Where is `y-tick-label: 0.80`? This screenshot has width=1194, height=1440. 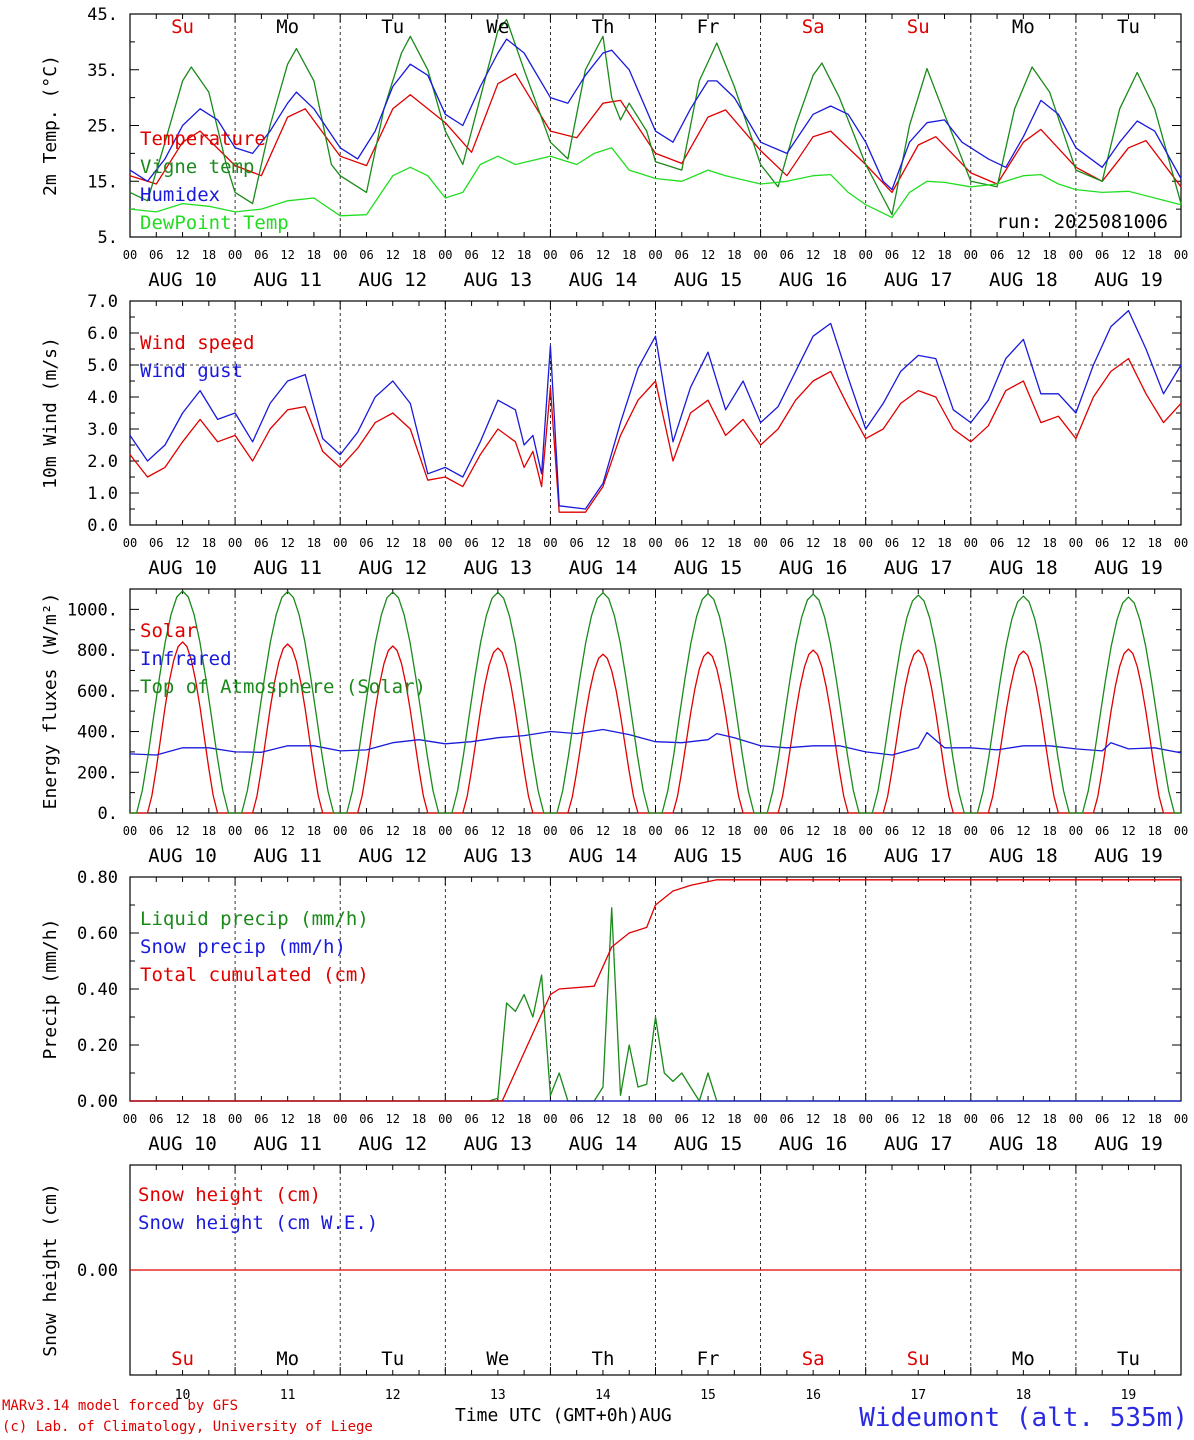
y-tick-label: 0.80 is located at coordinates (97, 878).